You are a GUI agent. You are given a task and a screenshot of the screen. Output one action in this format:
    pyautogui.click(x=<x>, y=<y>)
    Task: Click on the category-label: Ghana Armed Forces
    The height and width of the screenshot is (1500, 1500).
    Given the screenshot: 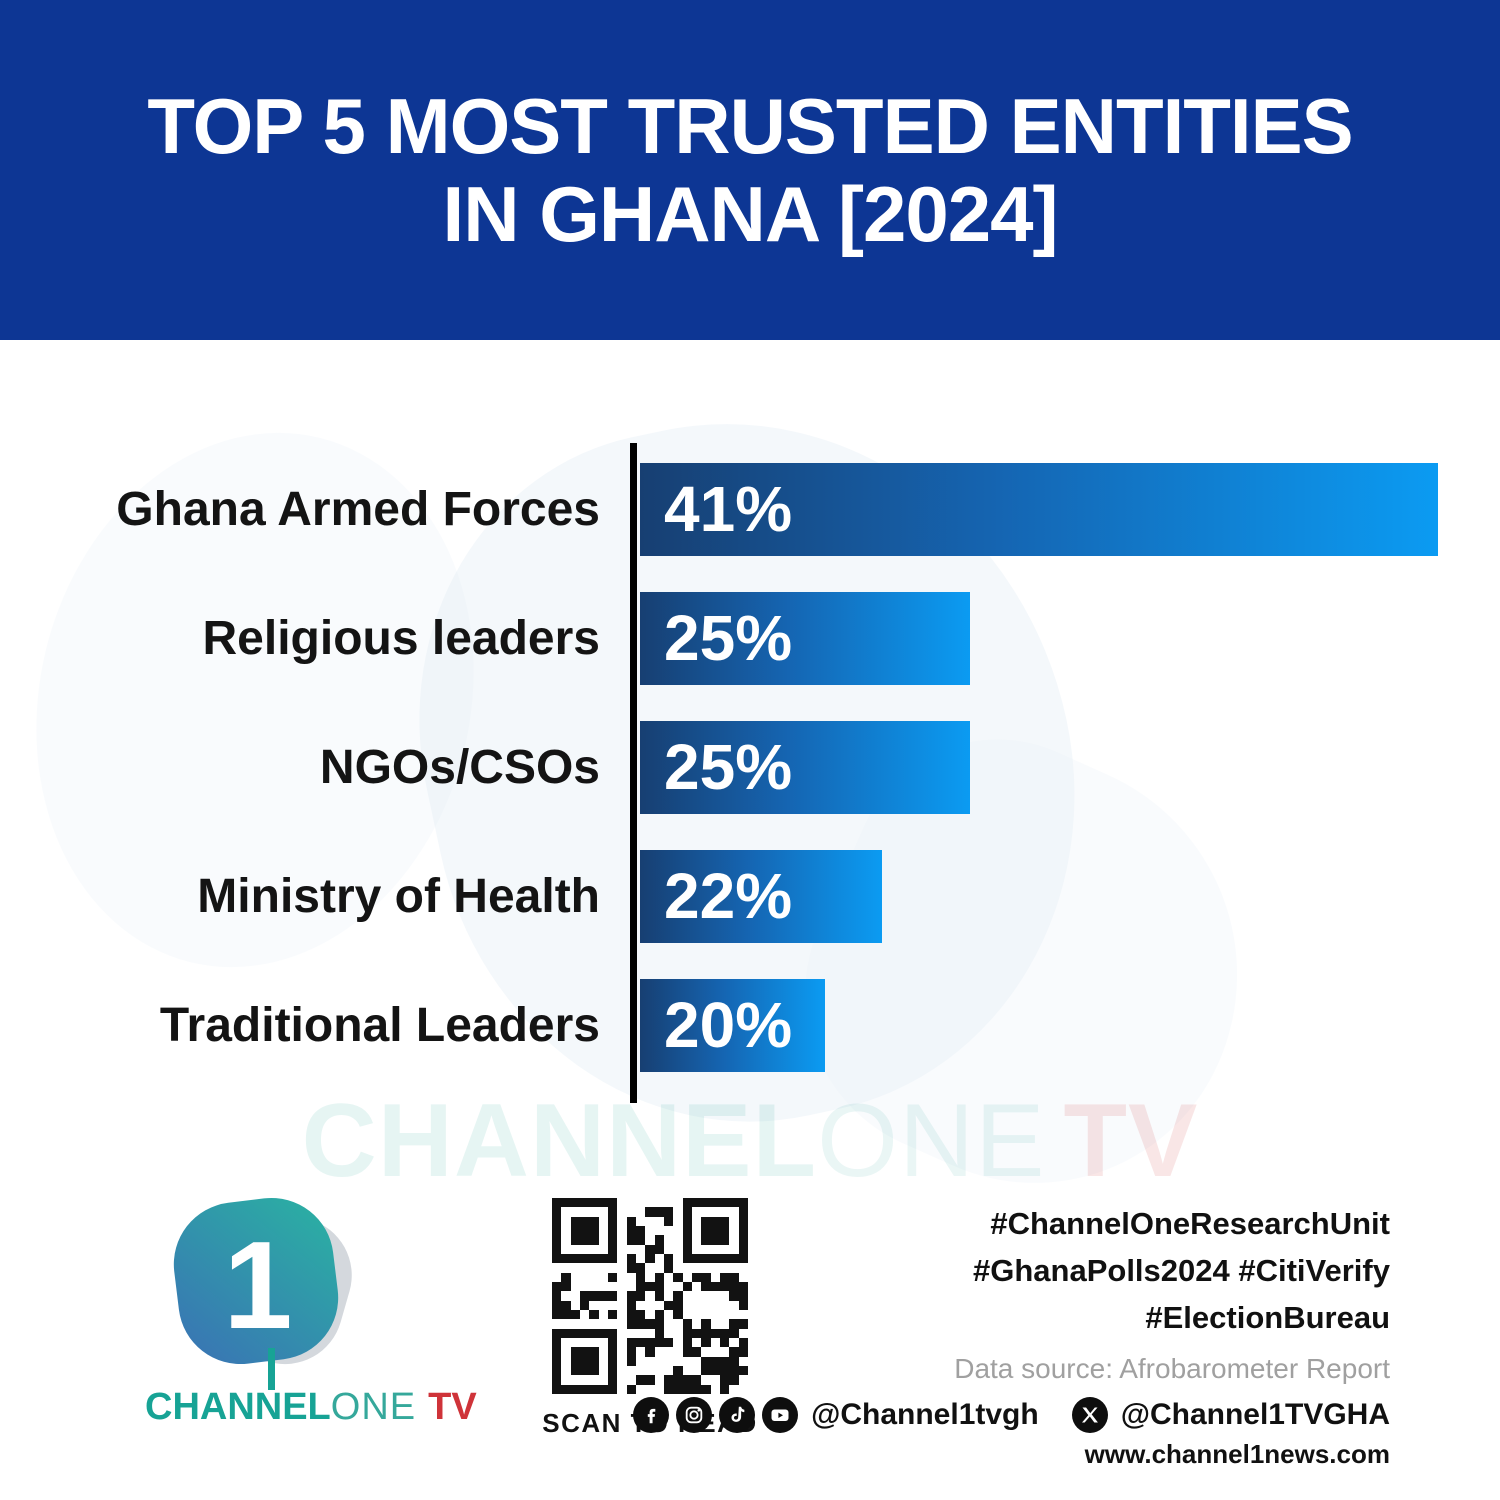 What is the action you would take?
    pyautogui.click(x=358, y=509)
    